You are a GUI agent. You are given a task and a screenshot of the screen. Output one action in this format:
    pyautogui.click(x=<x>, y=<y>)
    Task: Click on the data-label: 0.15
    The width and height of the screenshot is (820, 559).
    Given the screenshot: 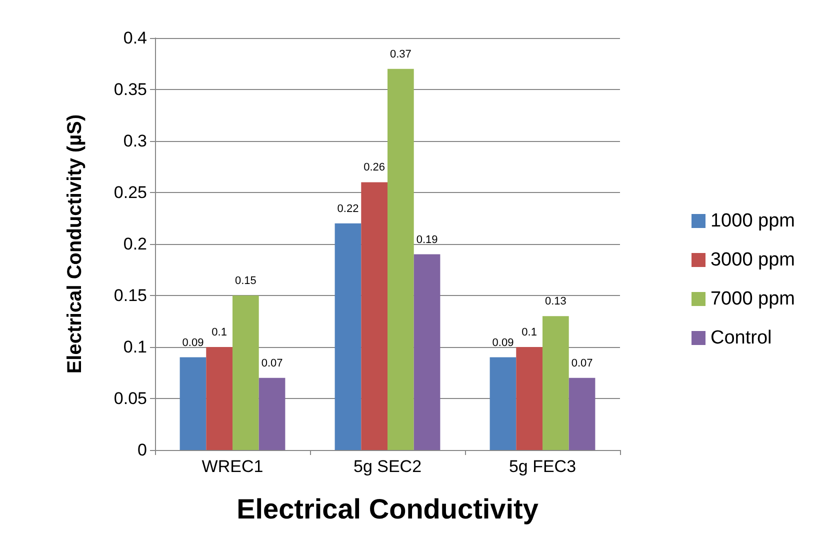 What is the action you would take?
    pyautogui.click(x=245, y=281)
    